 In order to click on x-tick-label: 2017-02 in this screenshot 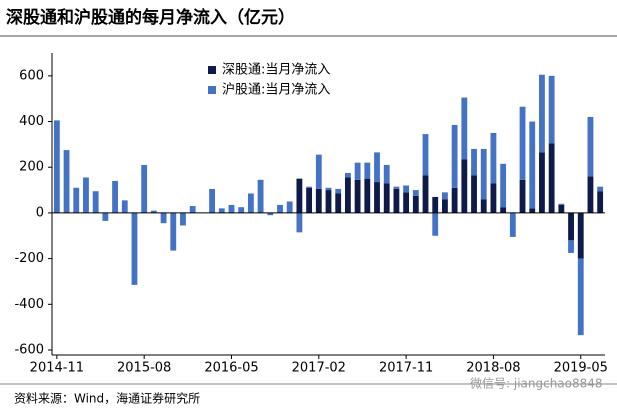, I will do `click(319, 368)`.